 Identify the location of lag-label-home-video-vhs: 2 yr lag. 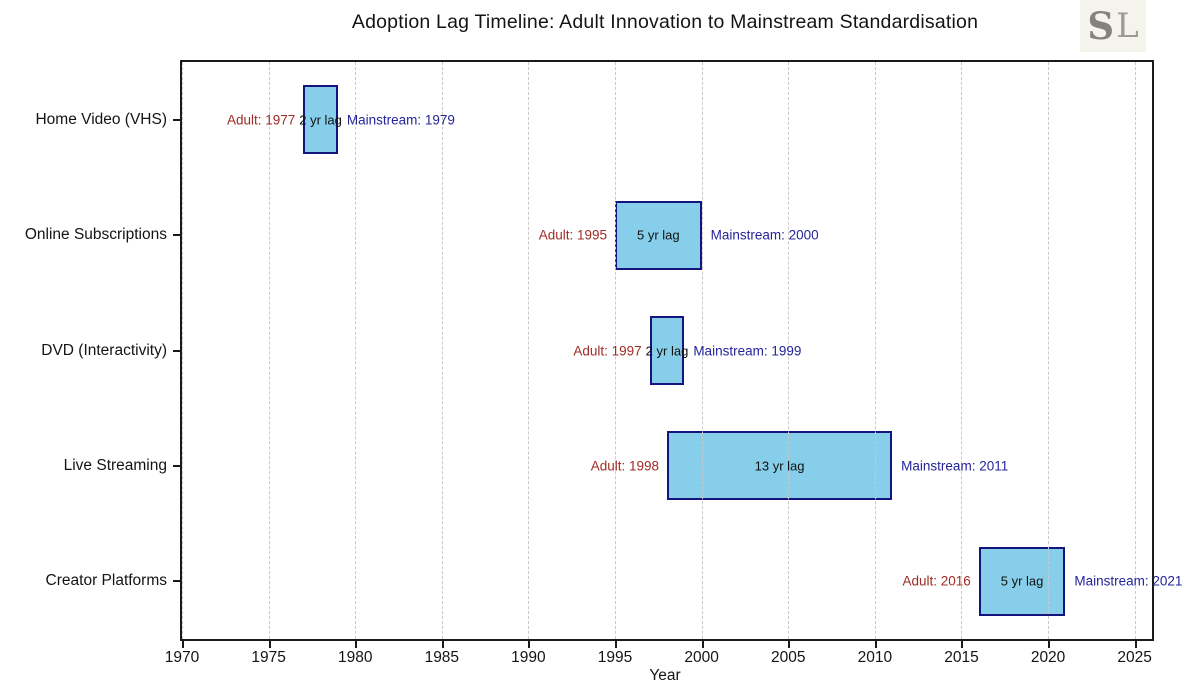
(320, 120).